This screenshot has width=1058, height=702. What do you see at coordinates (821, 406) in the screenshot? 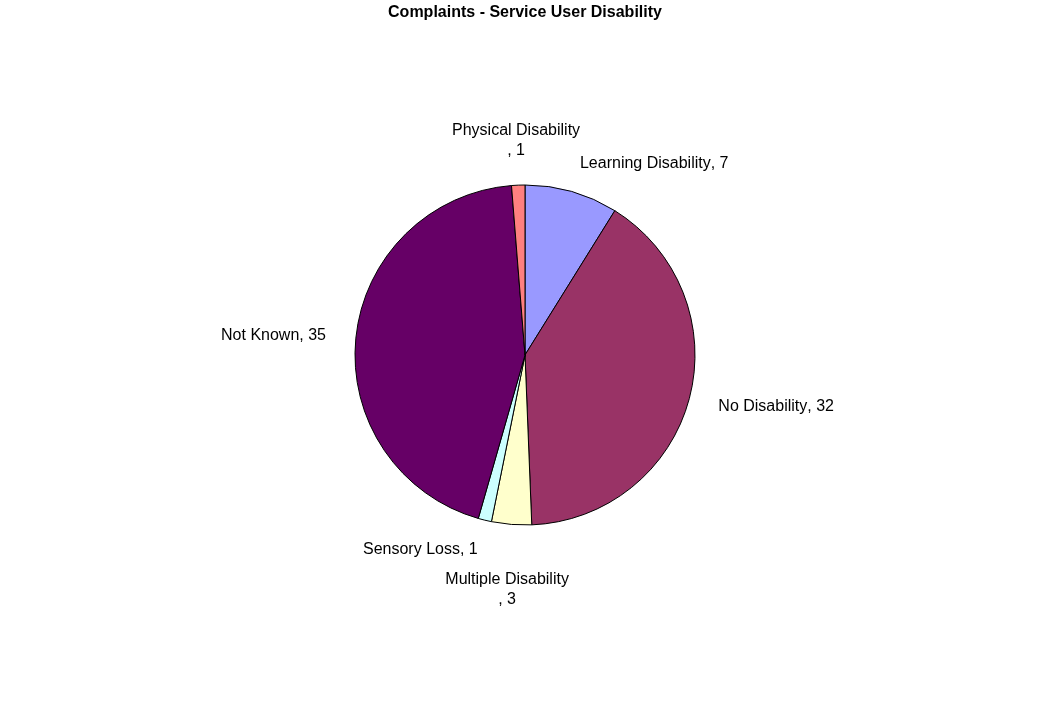
I see `data-label: , 32` at bounding box center [821, 406].